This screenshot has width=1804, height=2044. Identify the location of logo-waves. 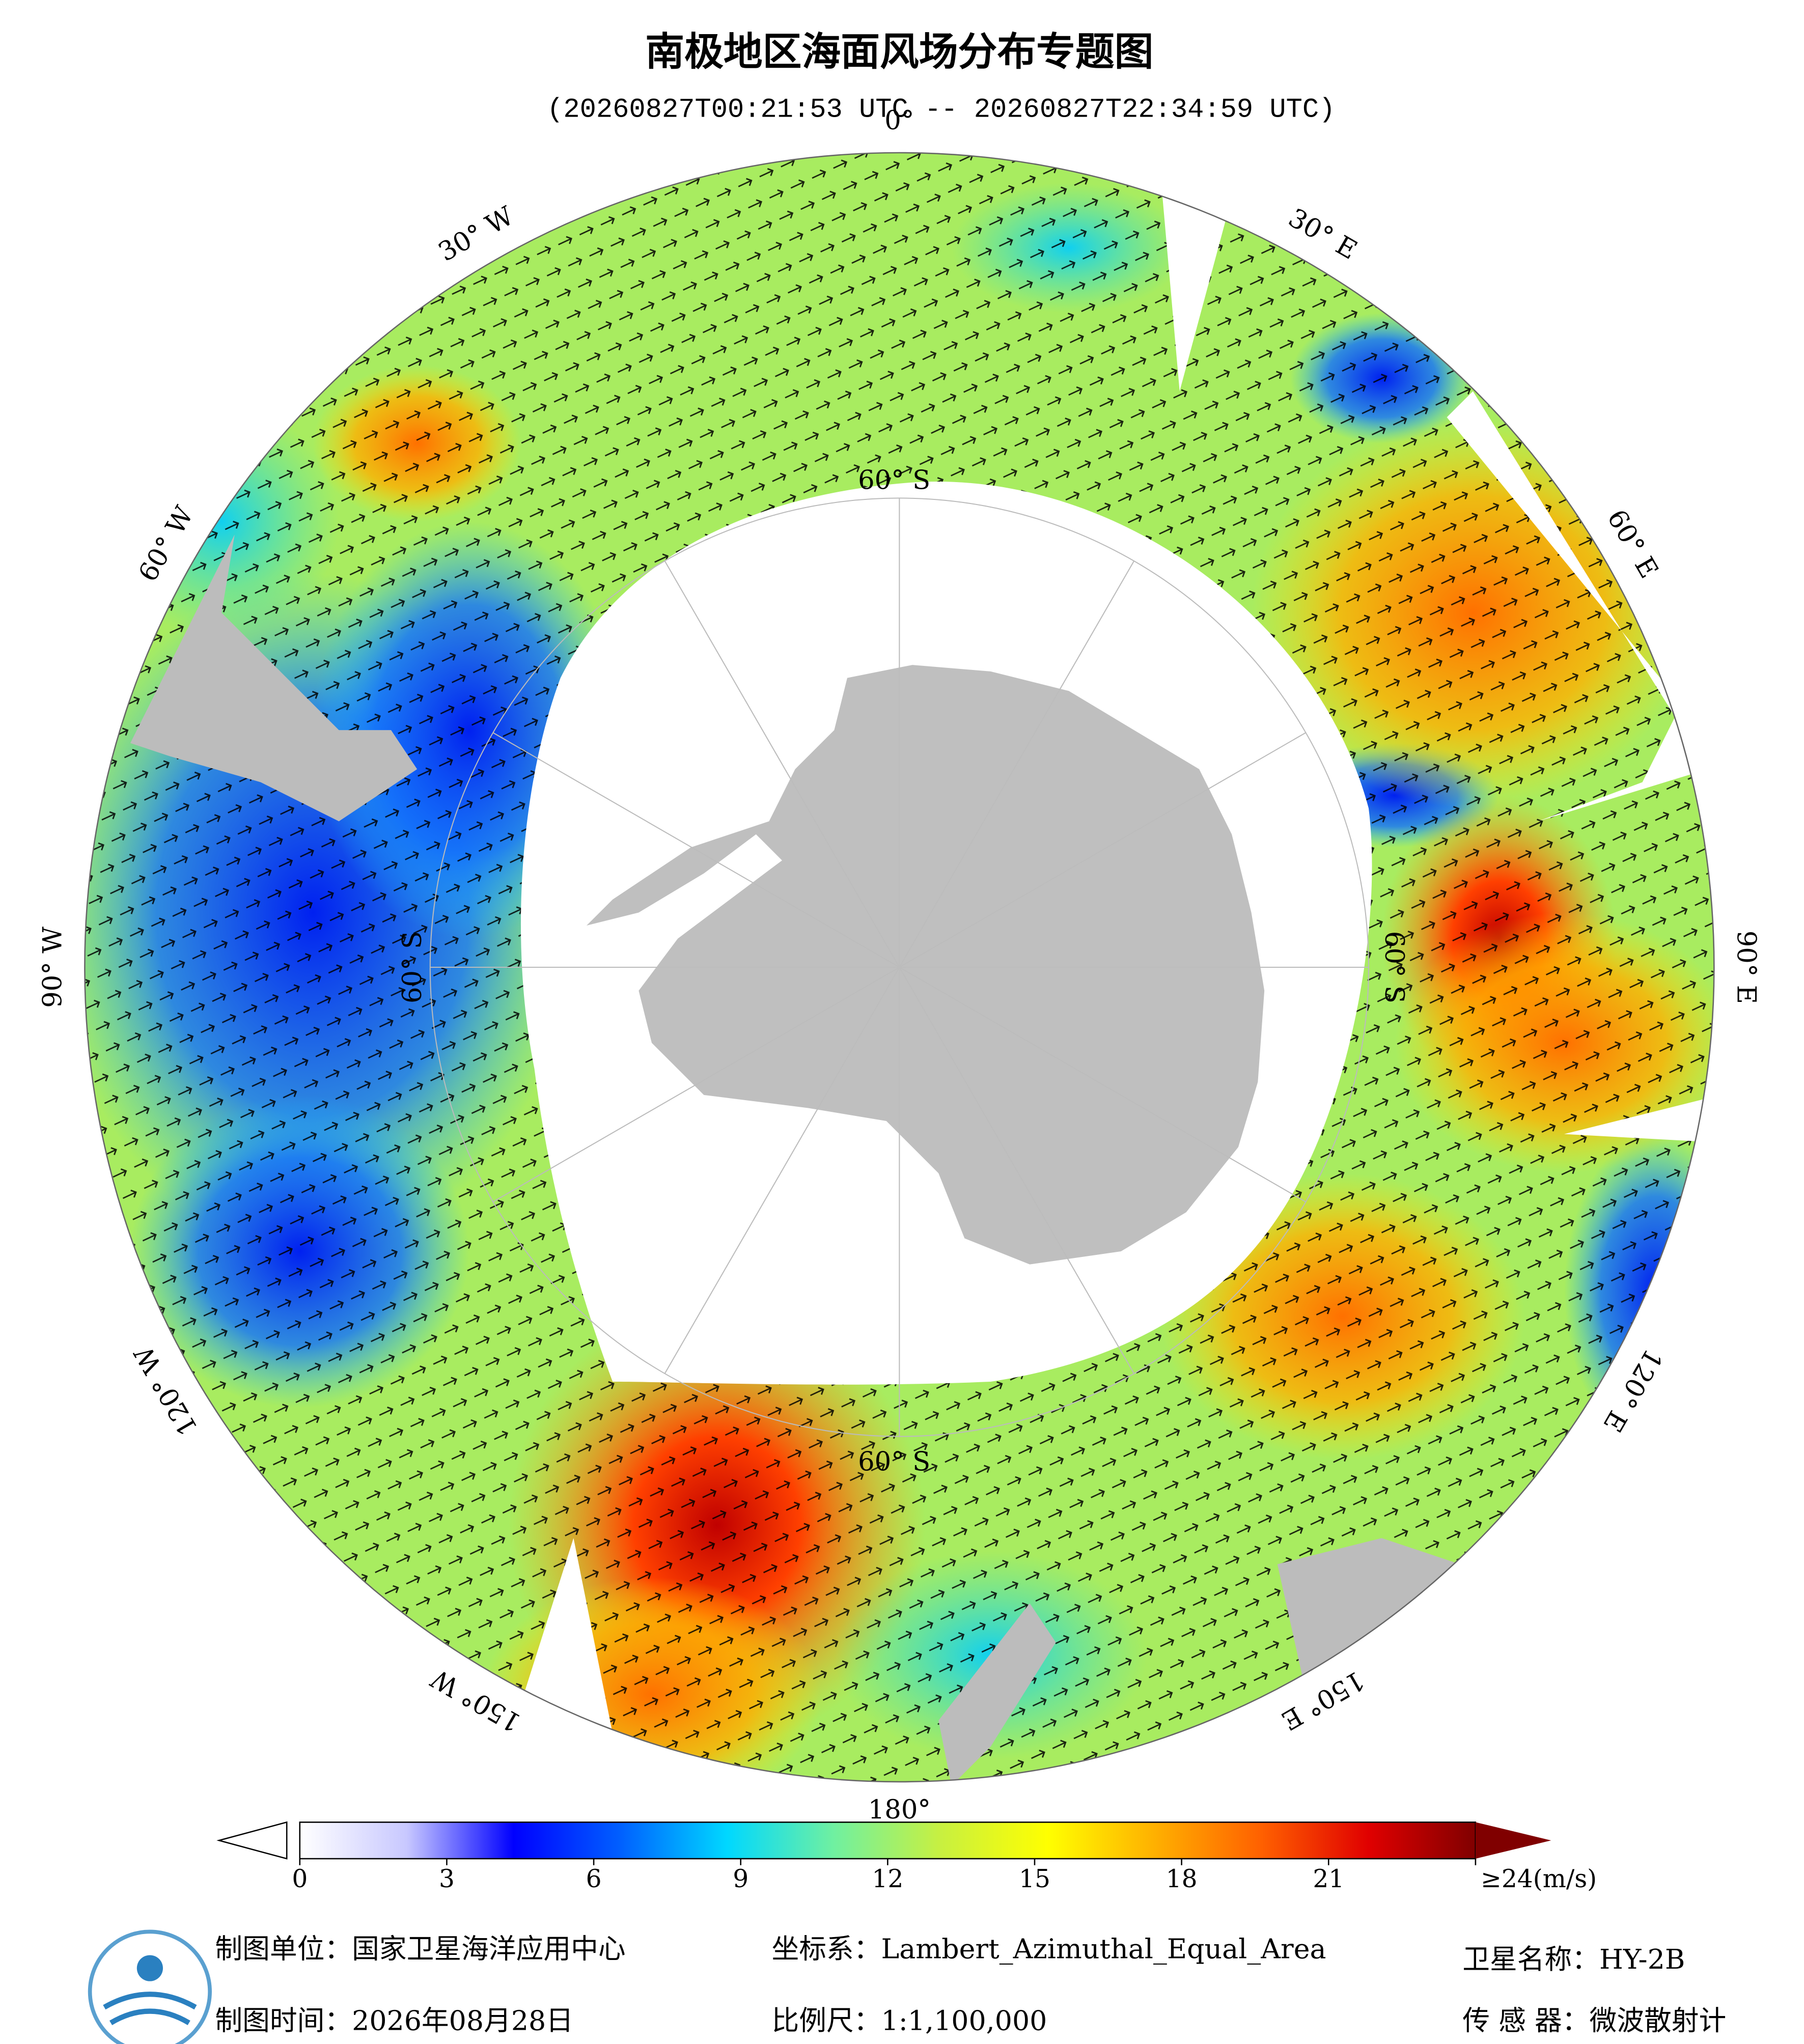
(150, 2008).